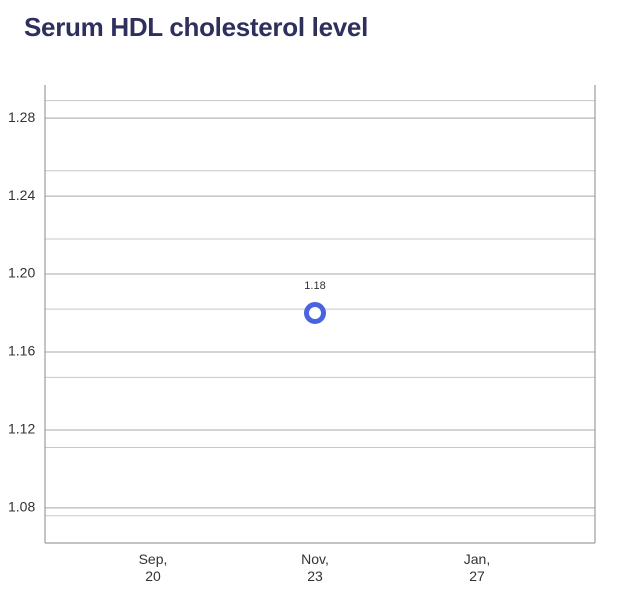 The image size is (618, 600). Describe the element at coordinates (315, 567) in the screenshot. I see `x-tick-label: Nov, 23` at that location.